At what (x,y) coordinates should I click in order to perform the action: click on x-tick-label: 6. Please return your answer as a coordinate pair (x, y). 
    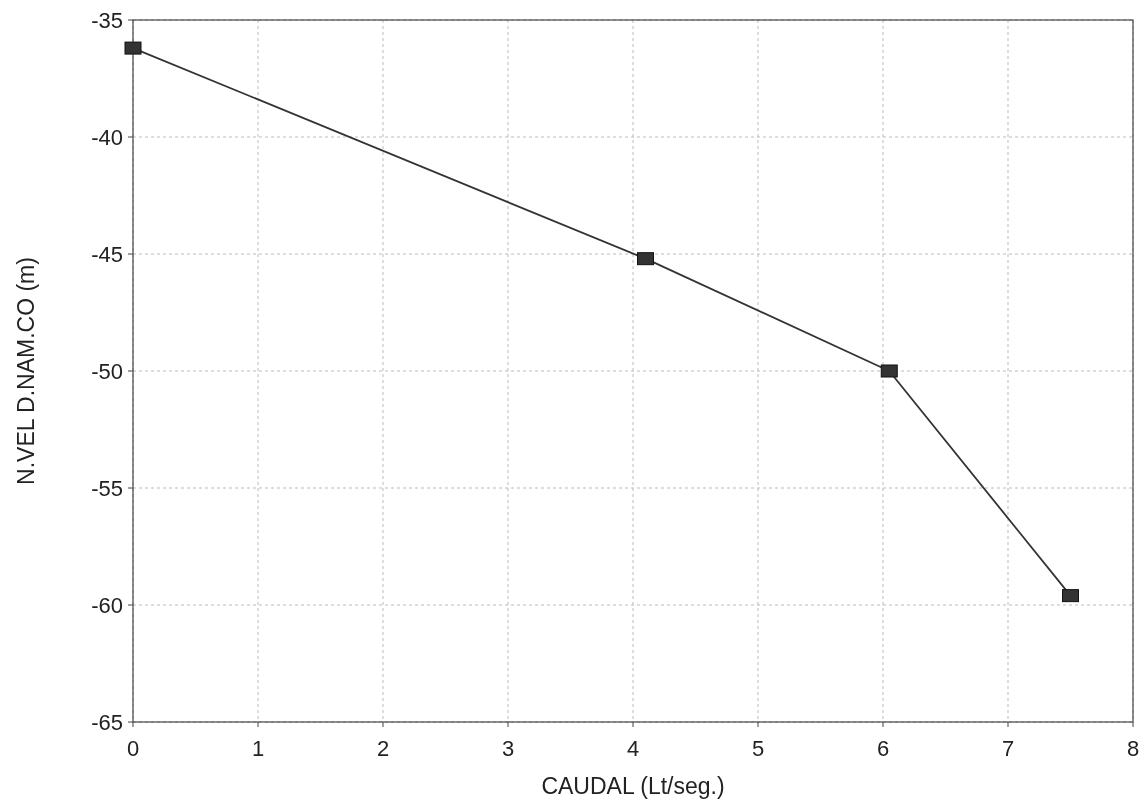
    Looking at the image, I should click on (883, 748).